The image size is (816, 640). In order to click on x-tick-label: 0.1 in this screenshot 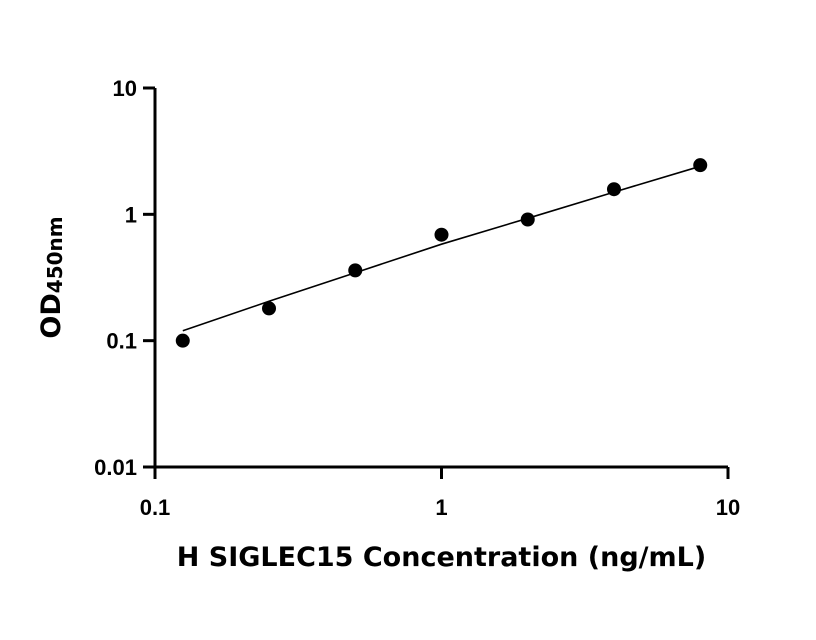, I will do `click(155, 507)`.